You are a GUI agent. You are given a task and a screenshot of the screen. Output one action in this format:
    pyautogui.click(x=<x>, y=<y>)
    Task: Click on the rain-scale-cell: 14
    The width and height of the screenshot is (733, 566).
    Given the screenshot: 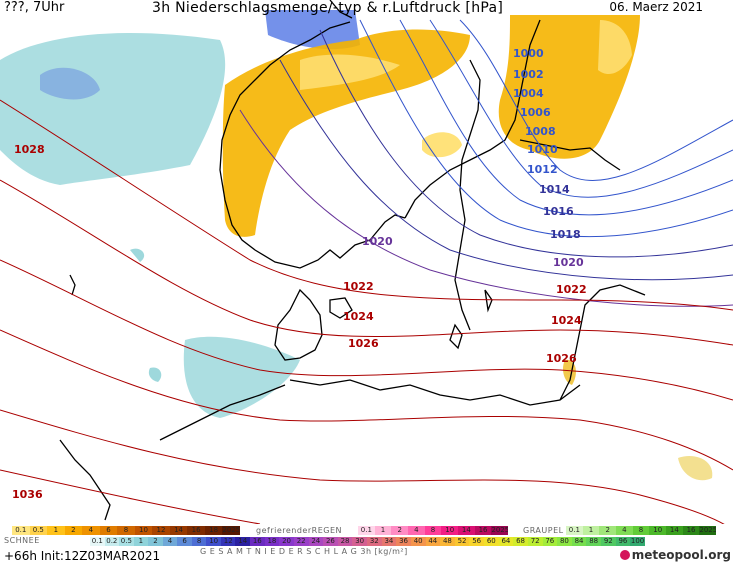 What is the action you would take?
    pyautogui.click(x=178, y=530)
    